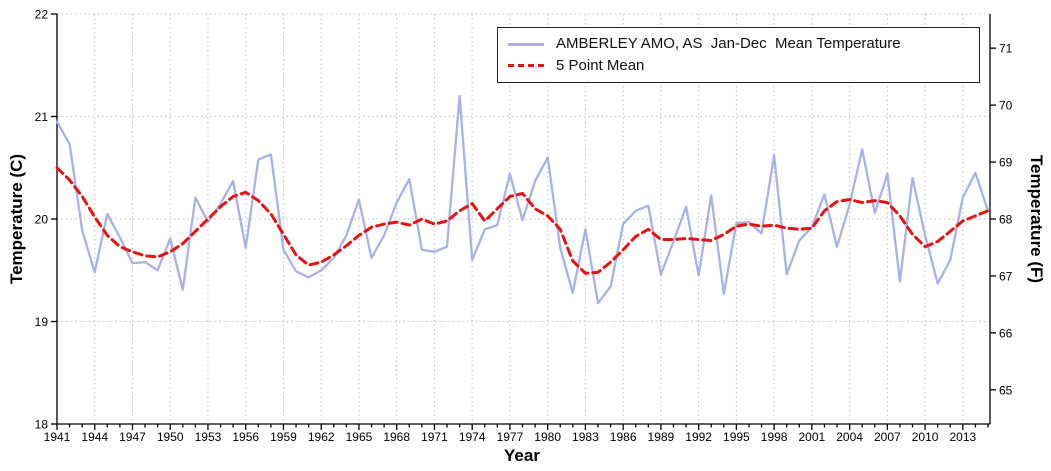 This screenshot has height=471, width=1051. What do you see at coordinates (42, 322) in the screenshot?
I see `y-tick-label-left: 19` at bounding box center [42, 322].